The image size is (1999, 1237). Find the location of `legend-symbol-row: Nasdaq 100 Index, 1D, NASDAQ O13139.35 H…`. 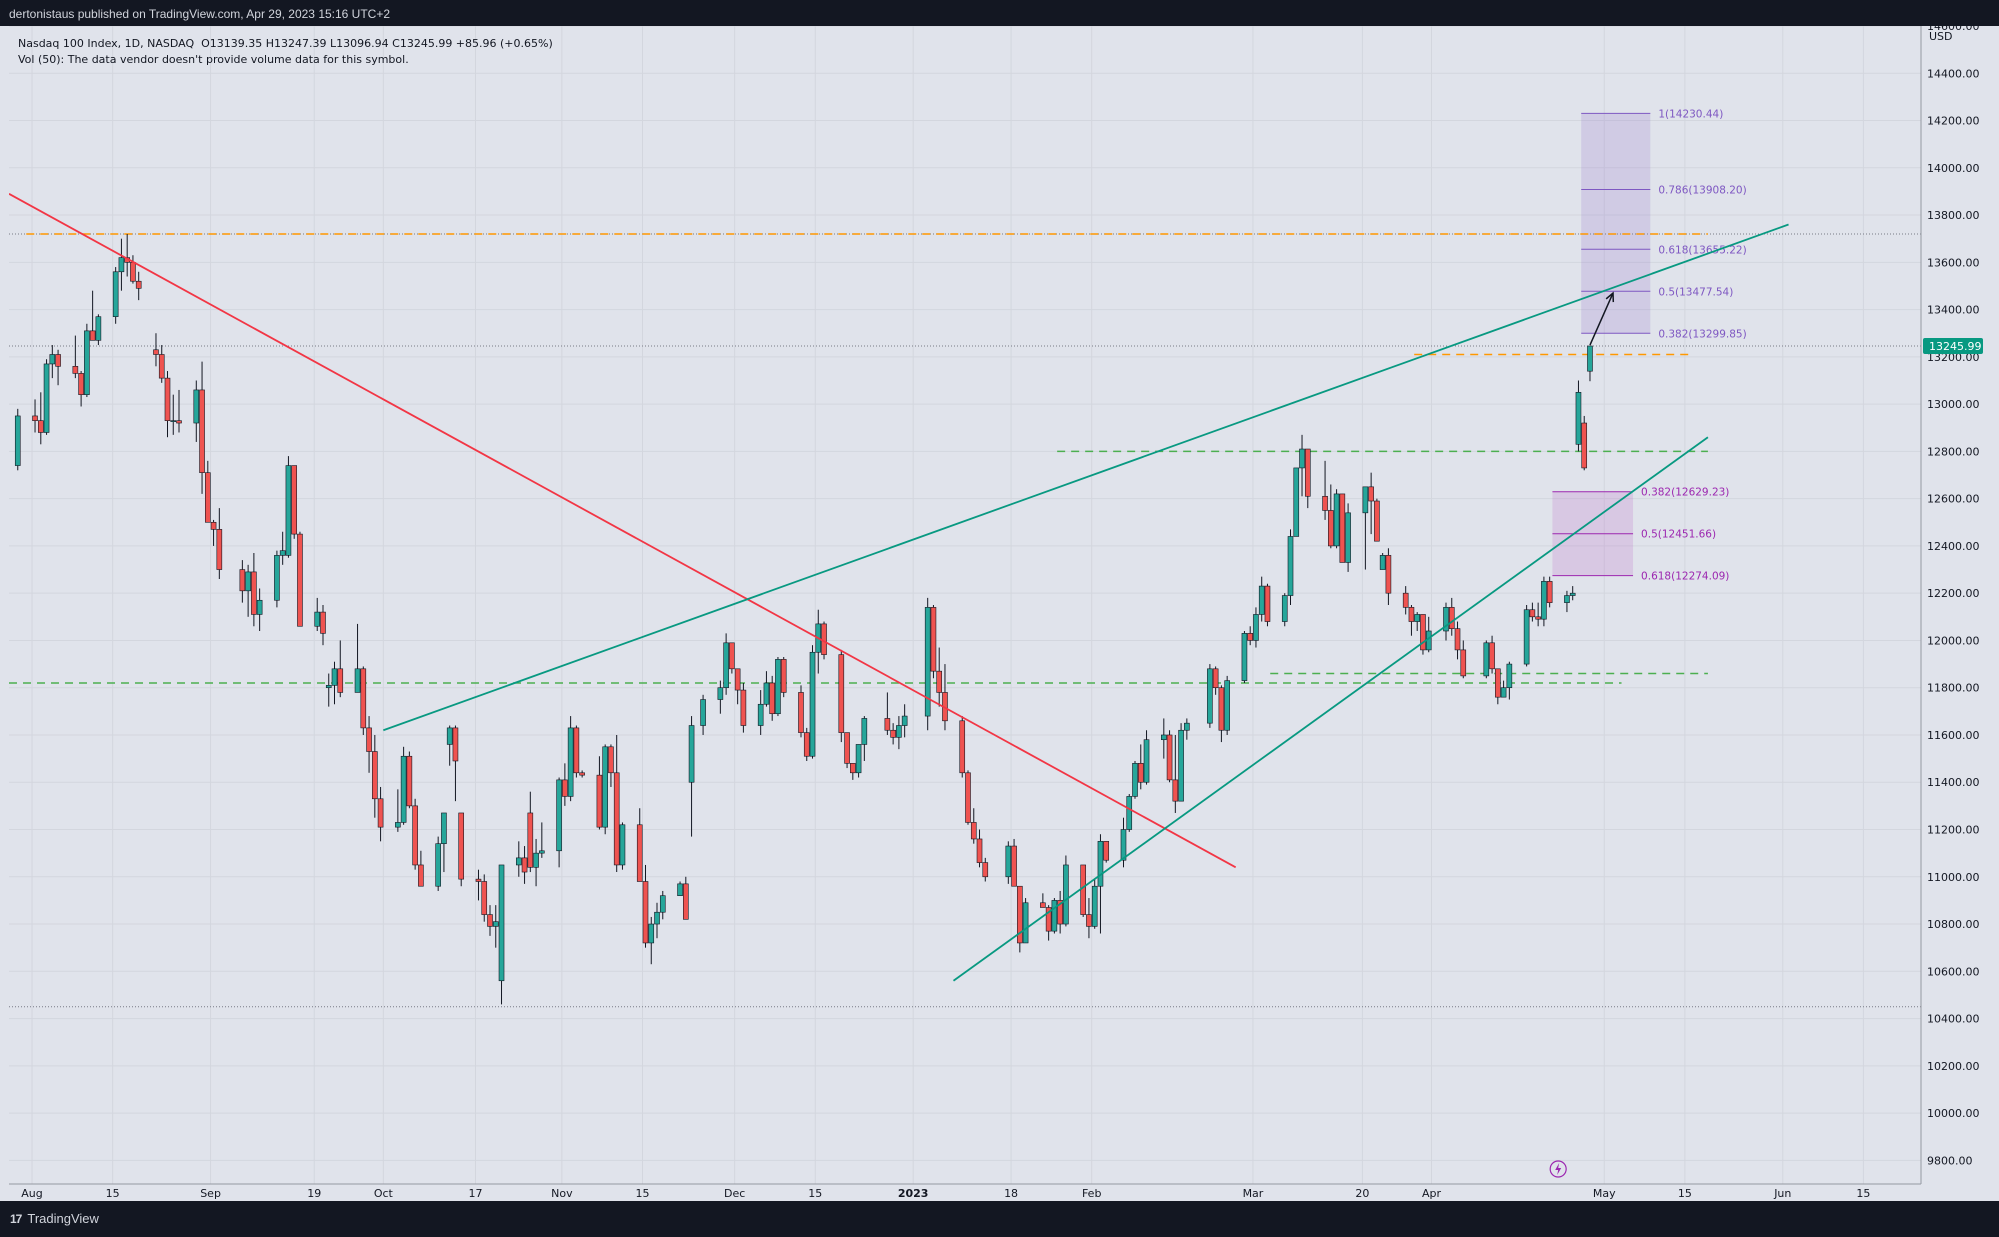

legend-symbol-row: Nasdaq 100 Index, 1D, NASDAQ O13139.35 H… is located at coordinates (285, 44).